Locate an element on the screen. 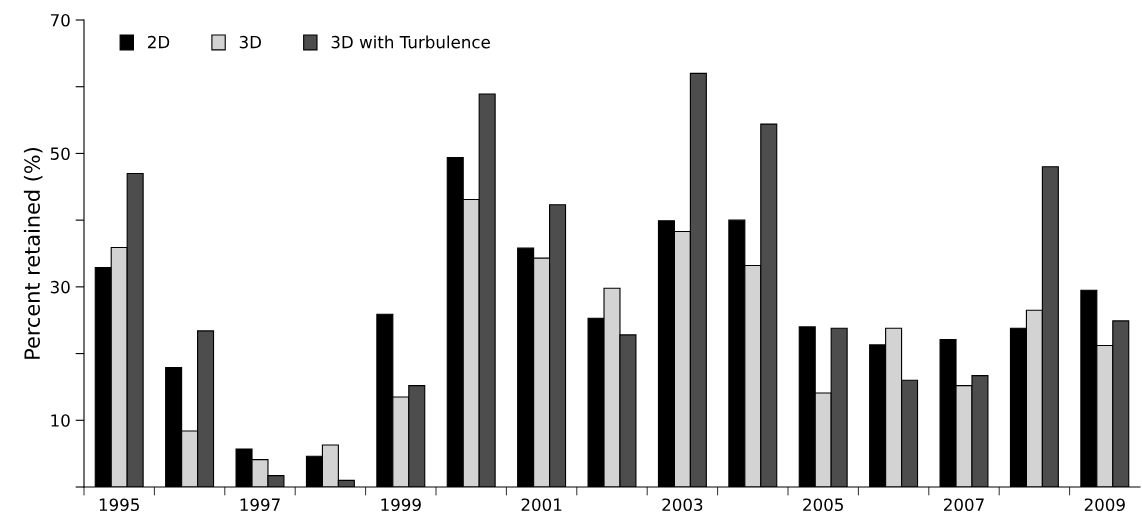  y-tick-label: 10 is located at coordinates (60, 420).